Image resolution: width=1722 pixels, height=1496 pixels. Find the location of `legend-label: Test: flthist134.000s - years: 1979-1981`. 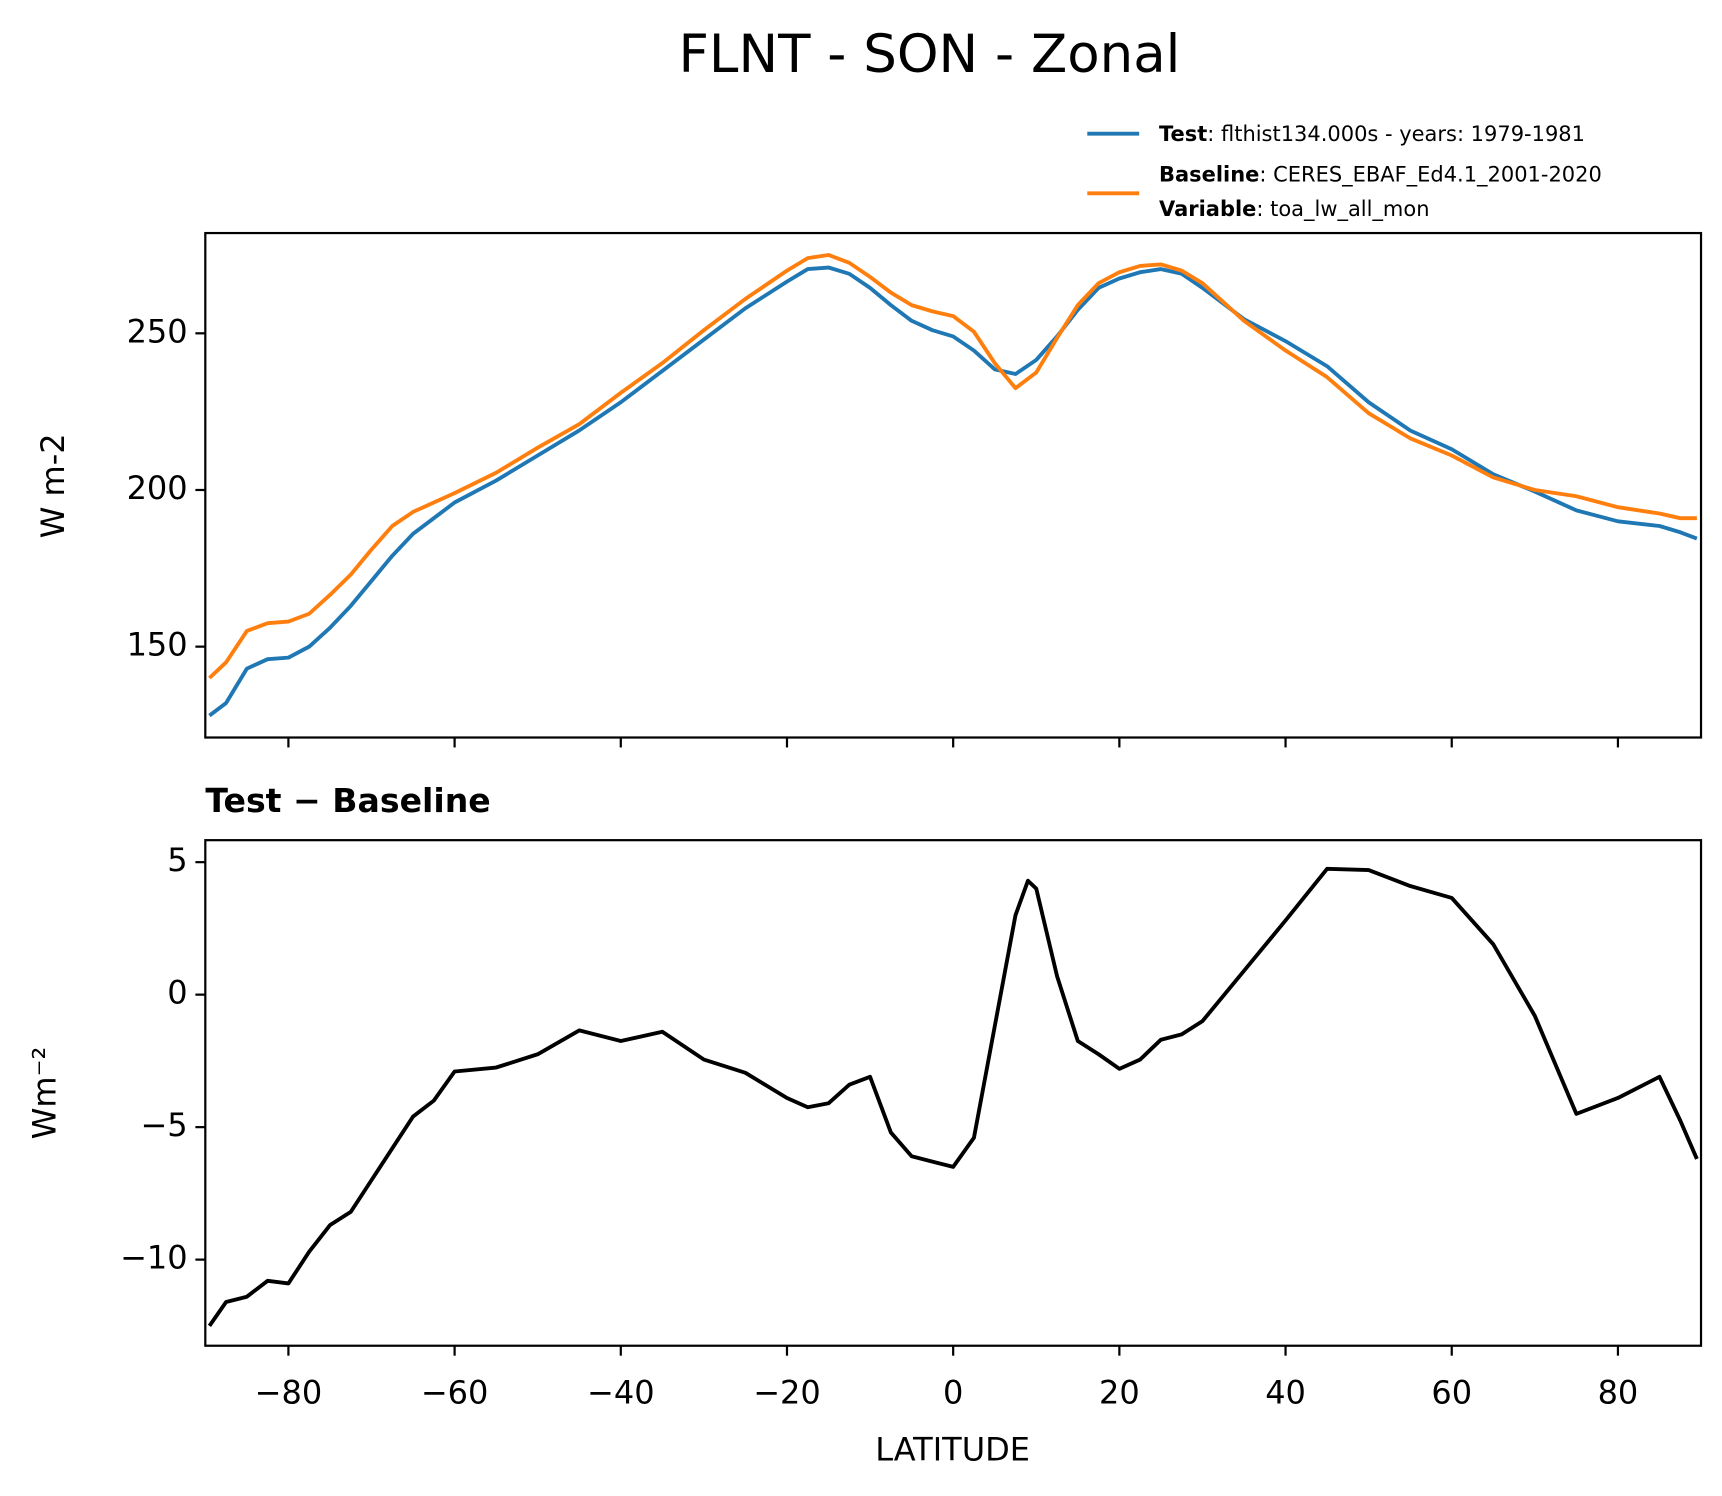

legend-label: Test: flthist134.000s - years: 1979-1981 is located at coordinates (1372, 134).